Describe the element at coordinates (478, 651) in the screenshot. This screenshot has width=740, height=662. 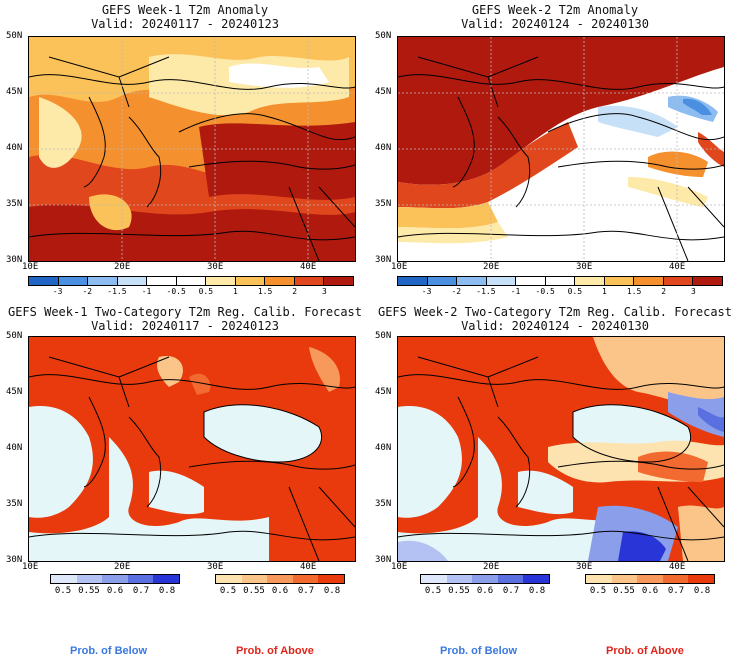
I see `legend-prob-below: Prob. of Below` at that location.